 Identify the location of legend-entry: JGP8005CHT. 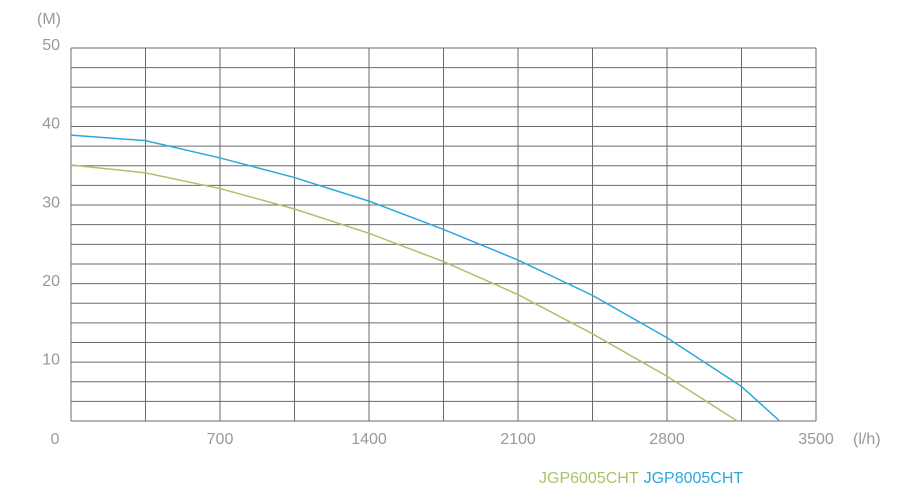
(694, 478).